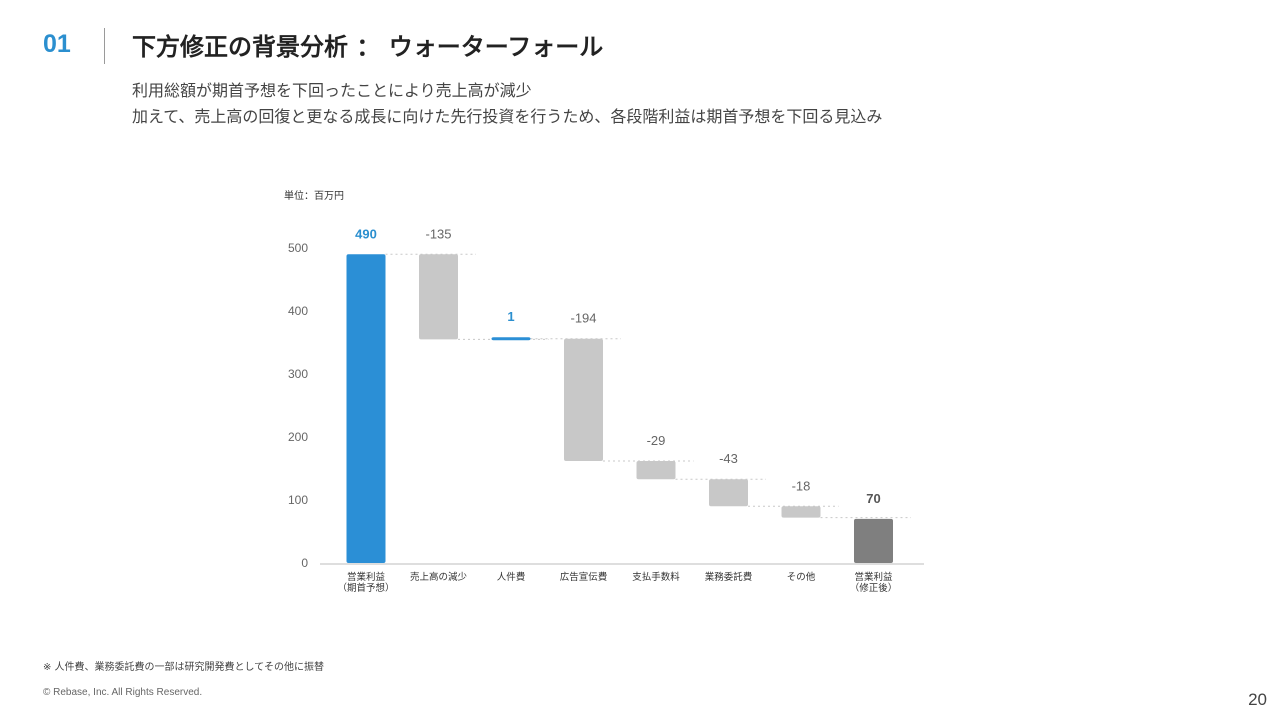  Describe the element at coordinates (511, 577) in the screenshot. I see `x-category-label: 人件費` at that location.